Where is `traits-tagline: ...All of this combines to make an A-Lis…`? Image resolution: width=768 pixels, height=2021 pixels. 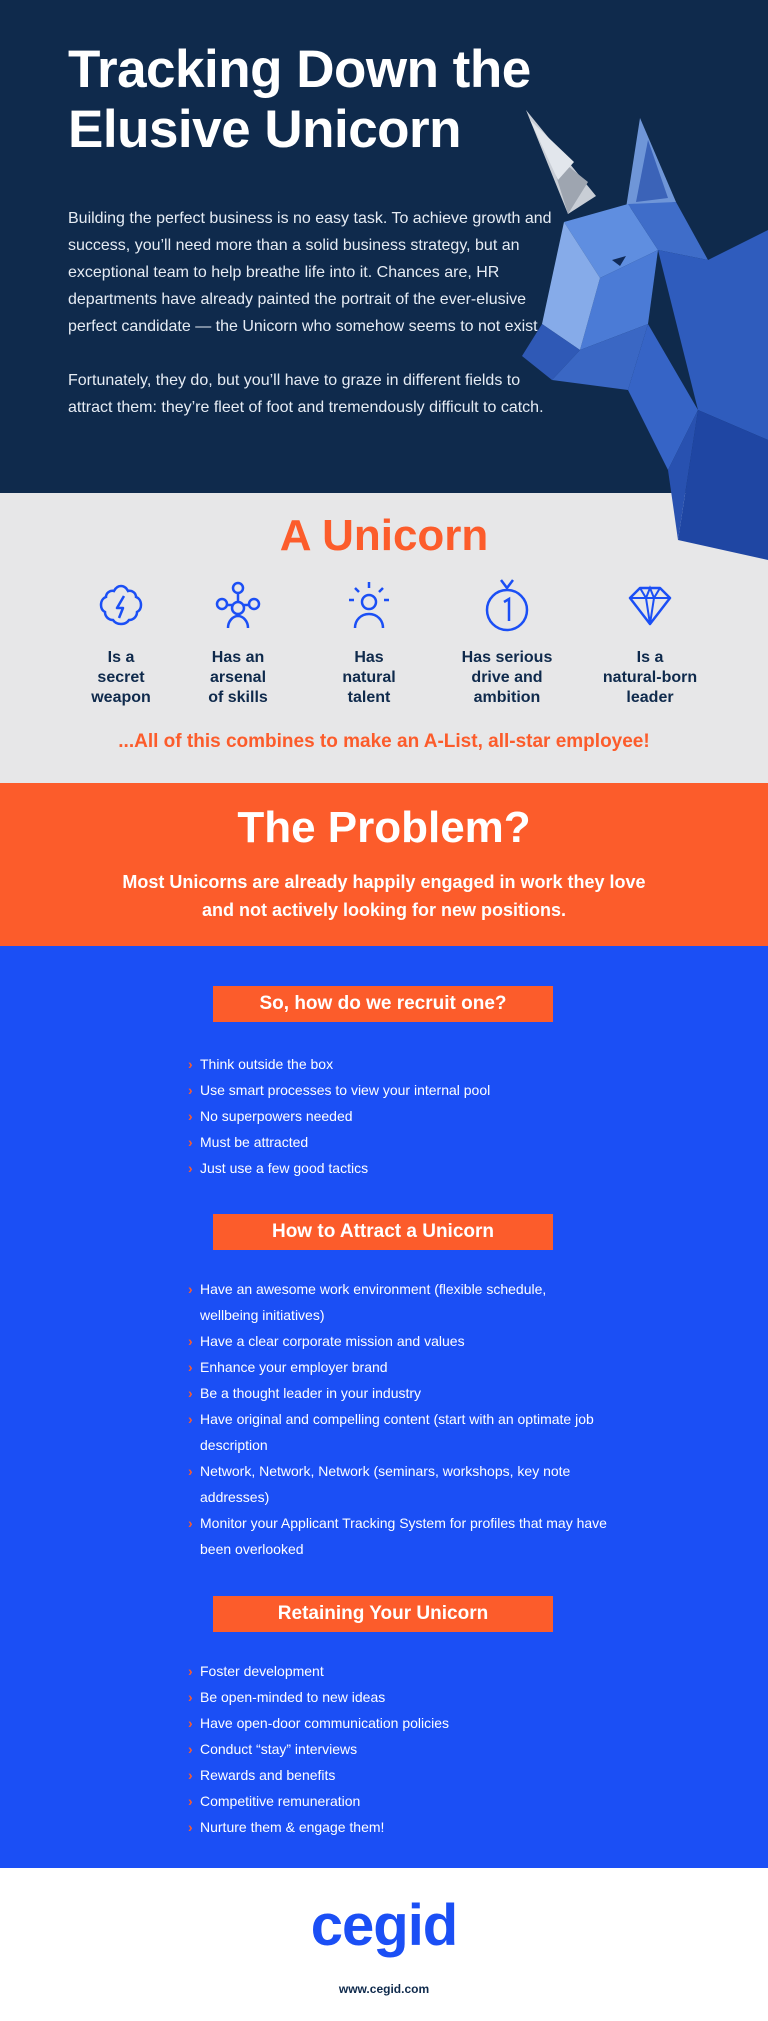
traits-tagline: ...All of this combines to make an A-Lis… is located at coordinates (384, 741).